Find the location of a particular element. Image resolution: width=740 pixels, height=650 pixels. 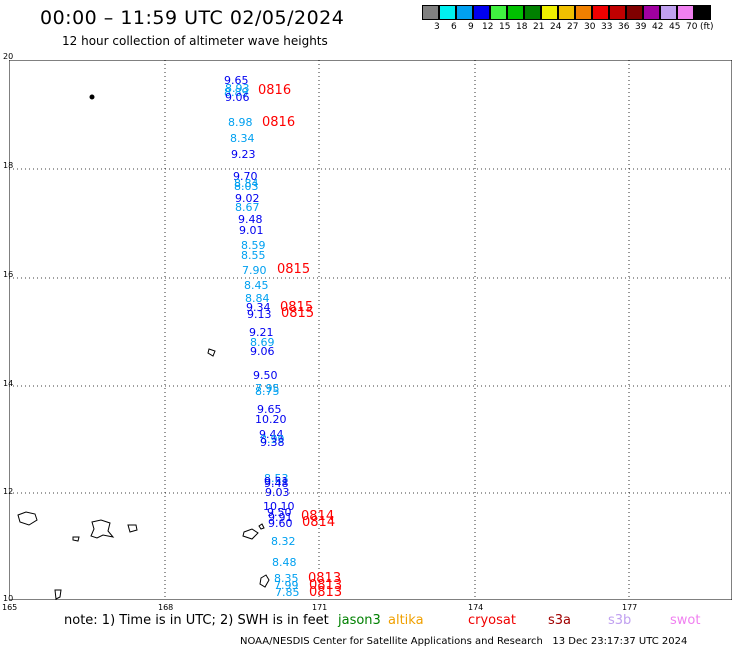

wave-height-reading: 9.23 is located at coordinates (243, 154).